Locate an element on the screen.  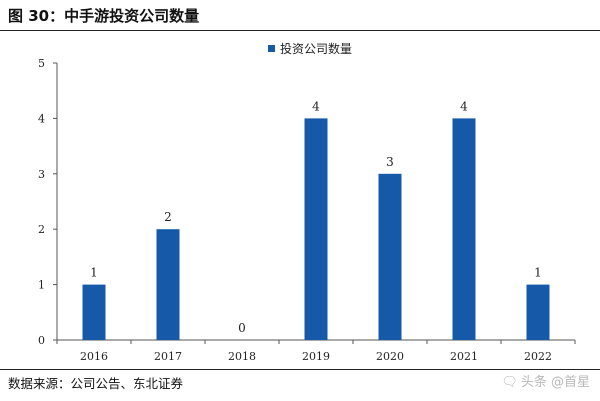
data-label-2017: 2 is located at coordinates (168, 217).